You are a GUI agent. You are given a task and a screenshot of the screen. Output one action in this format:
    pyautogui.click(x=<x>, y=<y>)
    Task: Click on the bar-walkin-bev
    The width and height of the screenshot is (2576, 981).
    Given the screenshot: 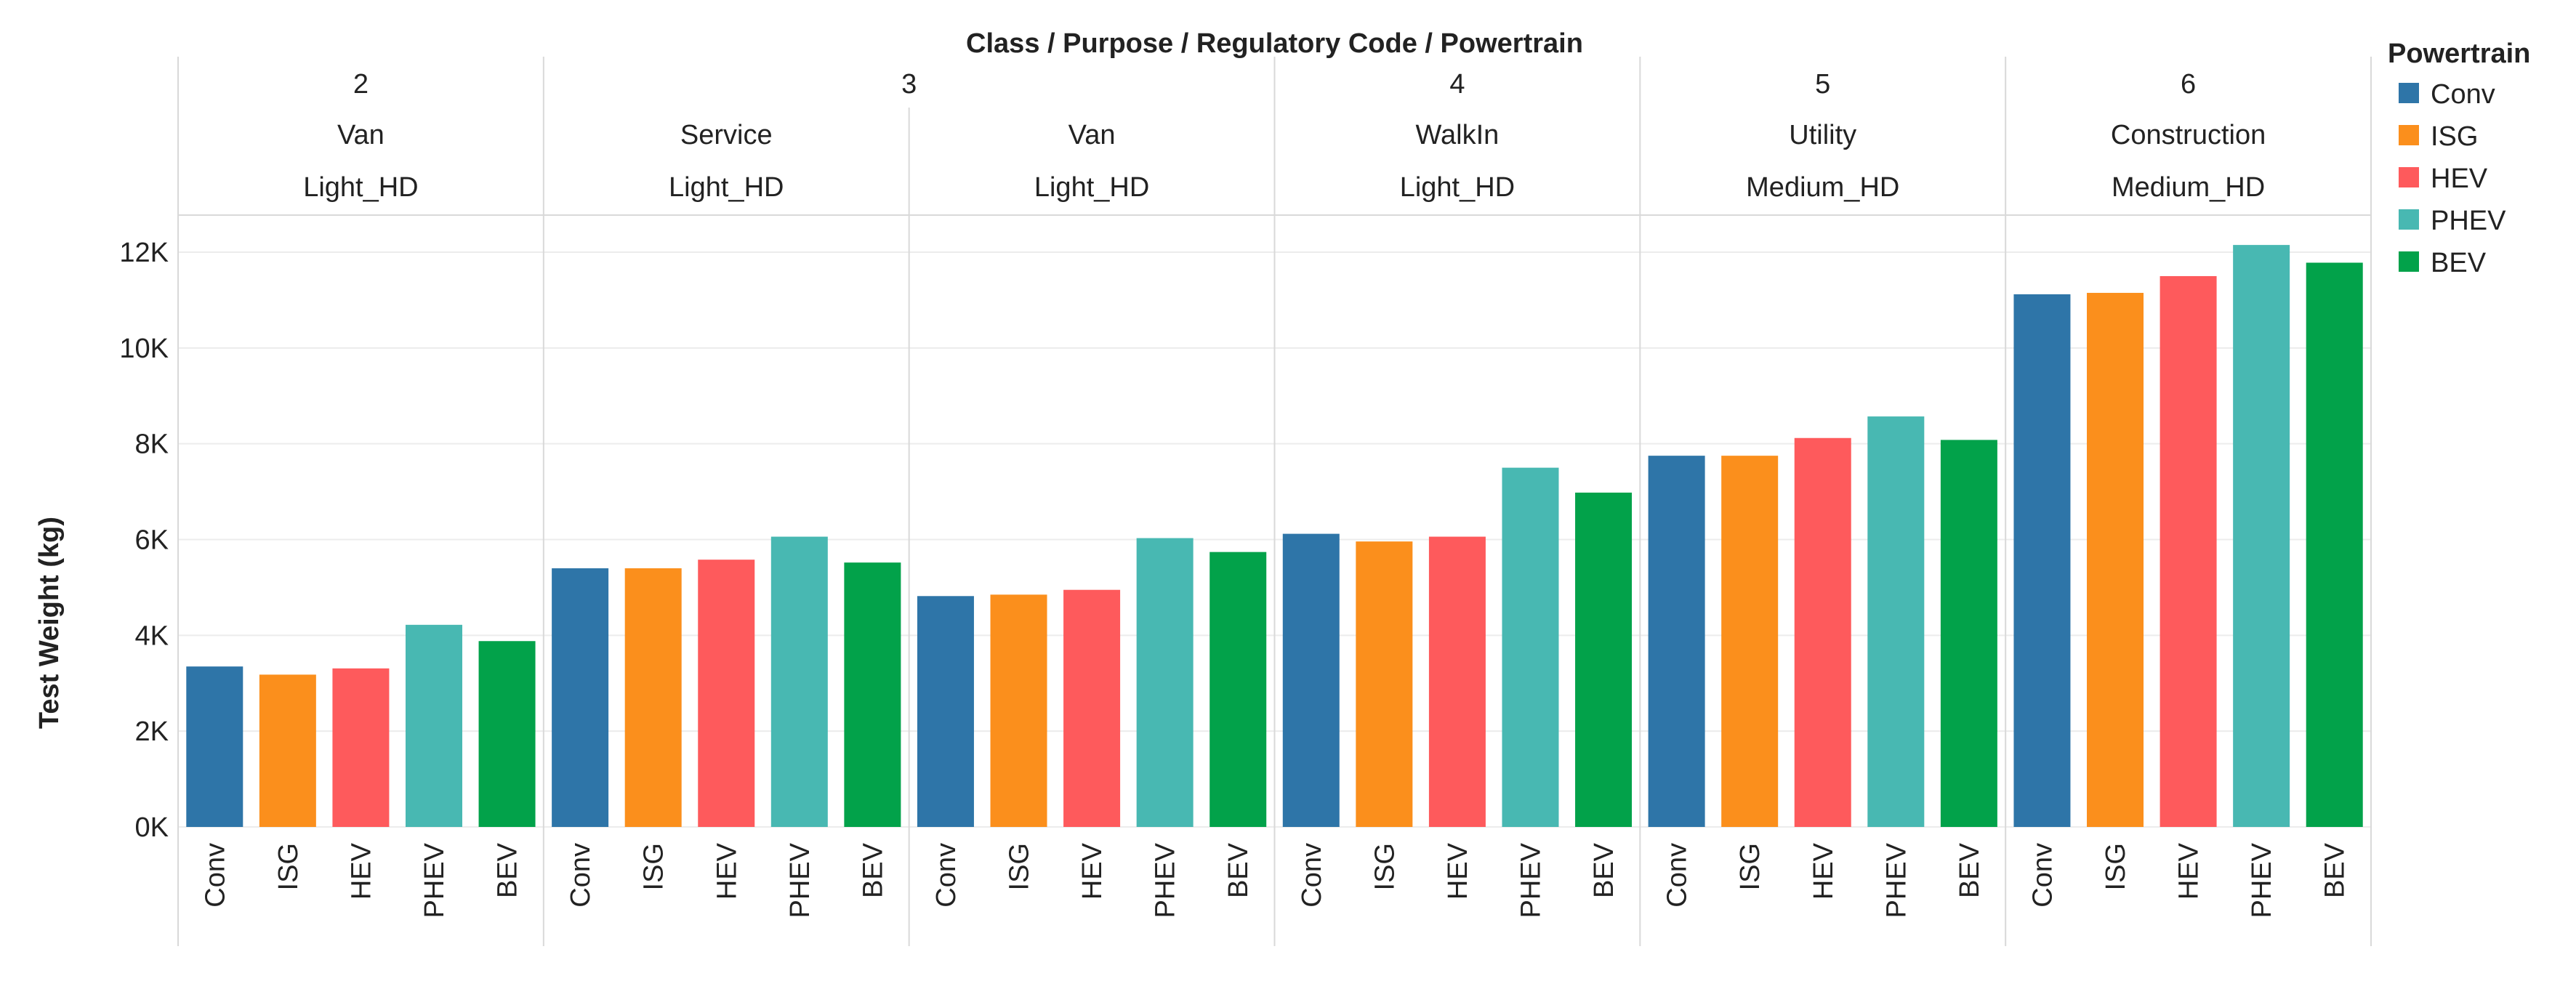 What is the action you would take?
    pyautogui.click(x=1604, y=659)
    